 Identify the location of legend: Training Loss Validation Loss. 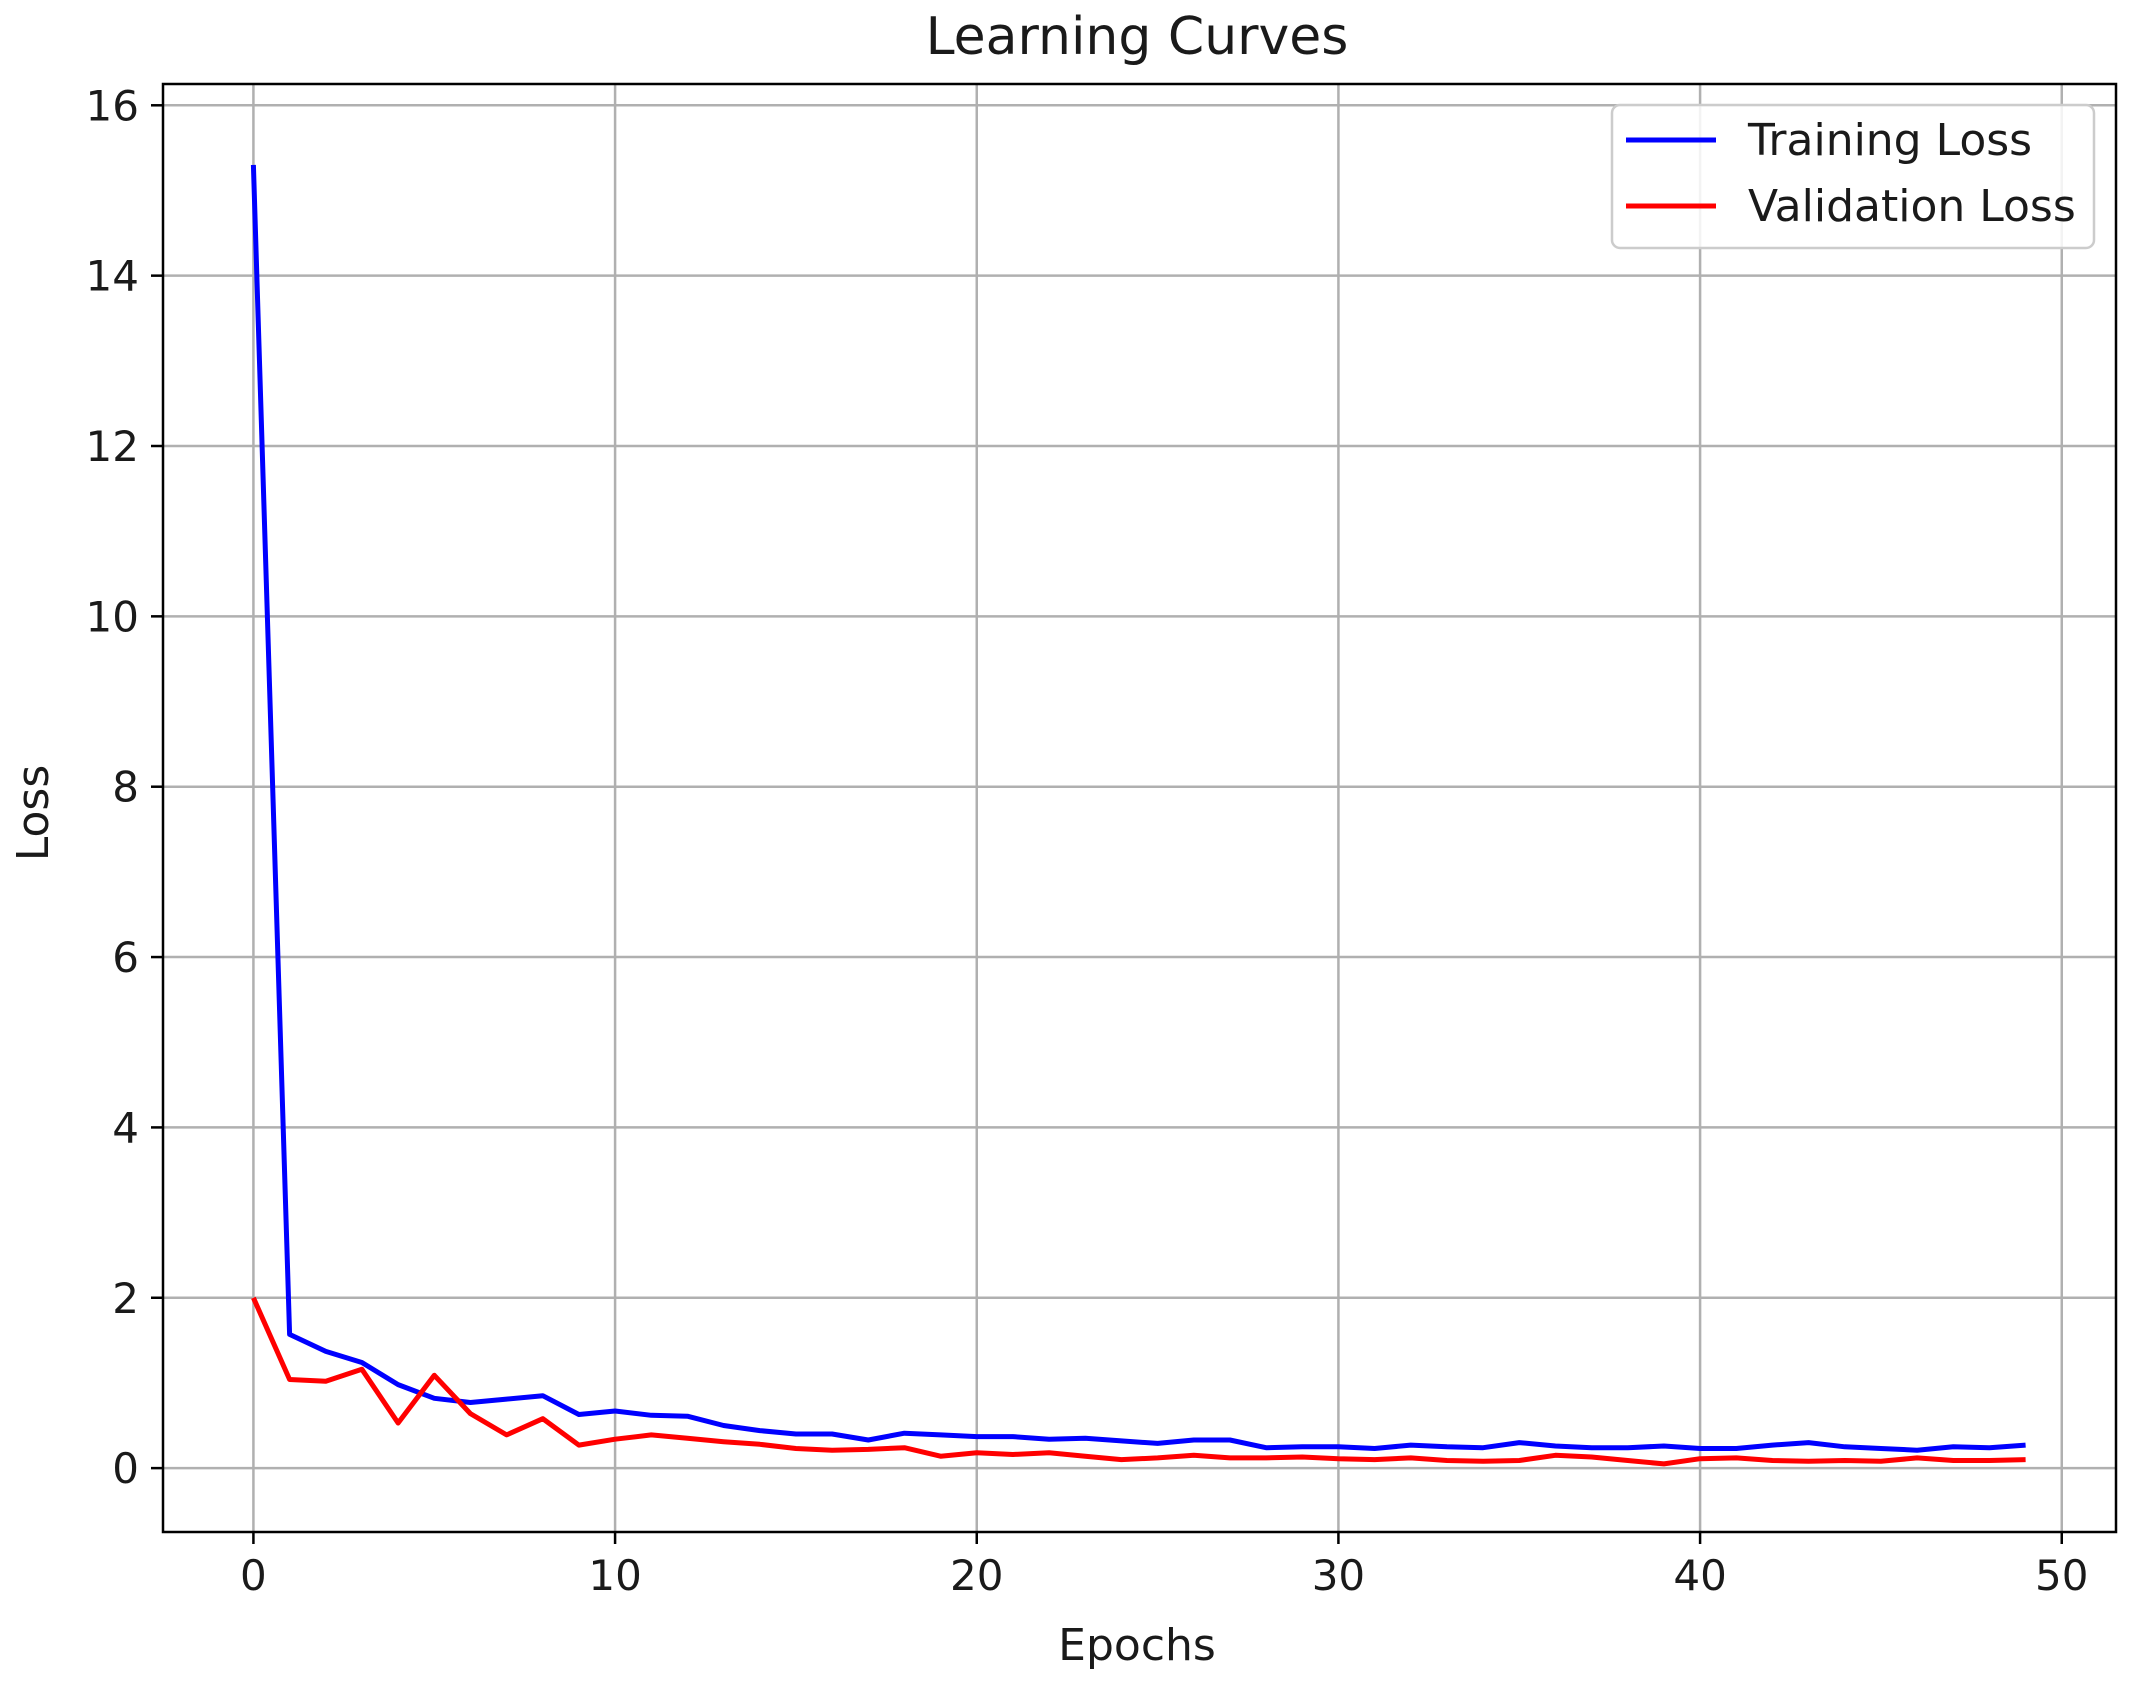
(1853, 176).